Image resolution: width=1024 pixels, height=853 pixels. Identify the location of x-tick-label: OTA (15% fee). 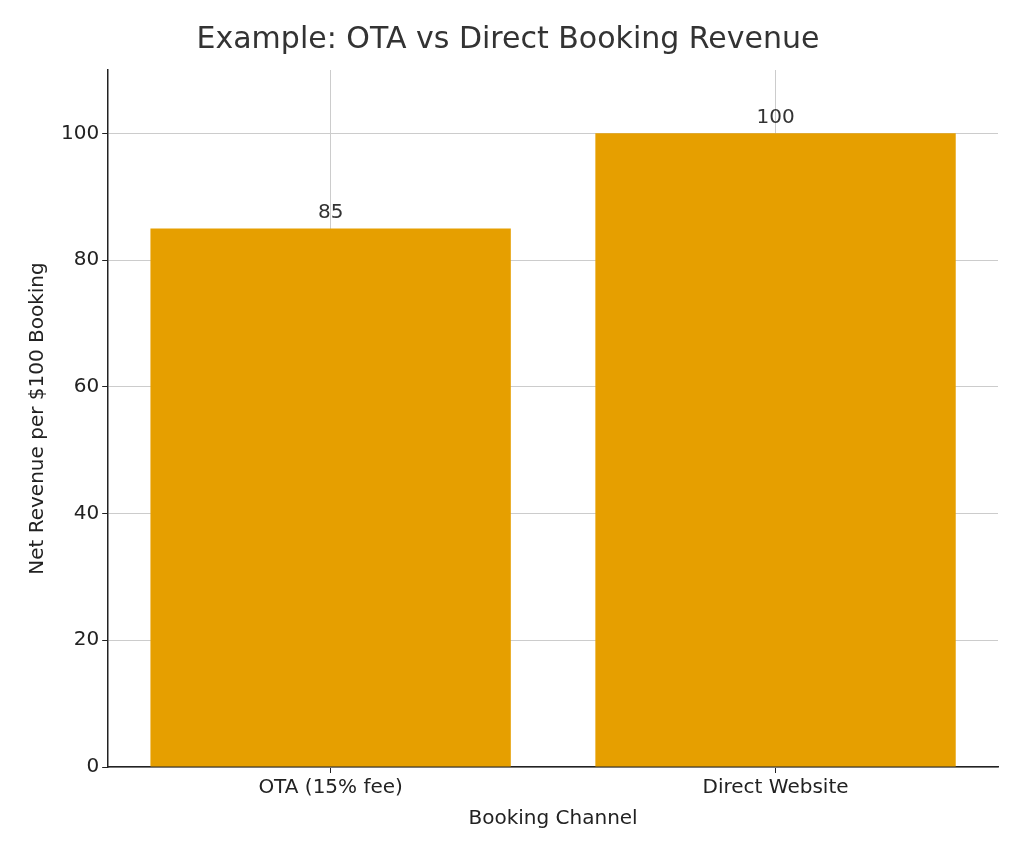
(330, 786).